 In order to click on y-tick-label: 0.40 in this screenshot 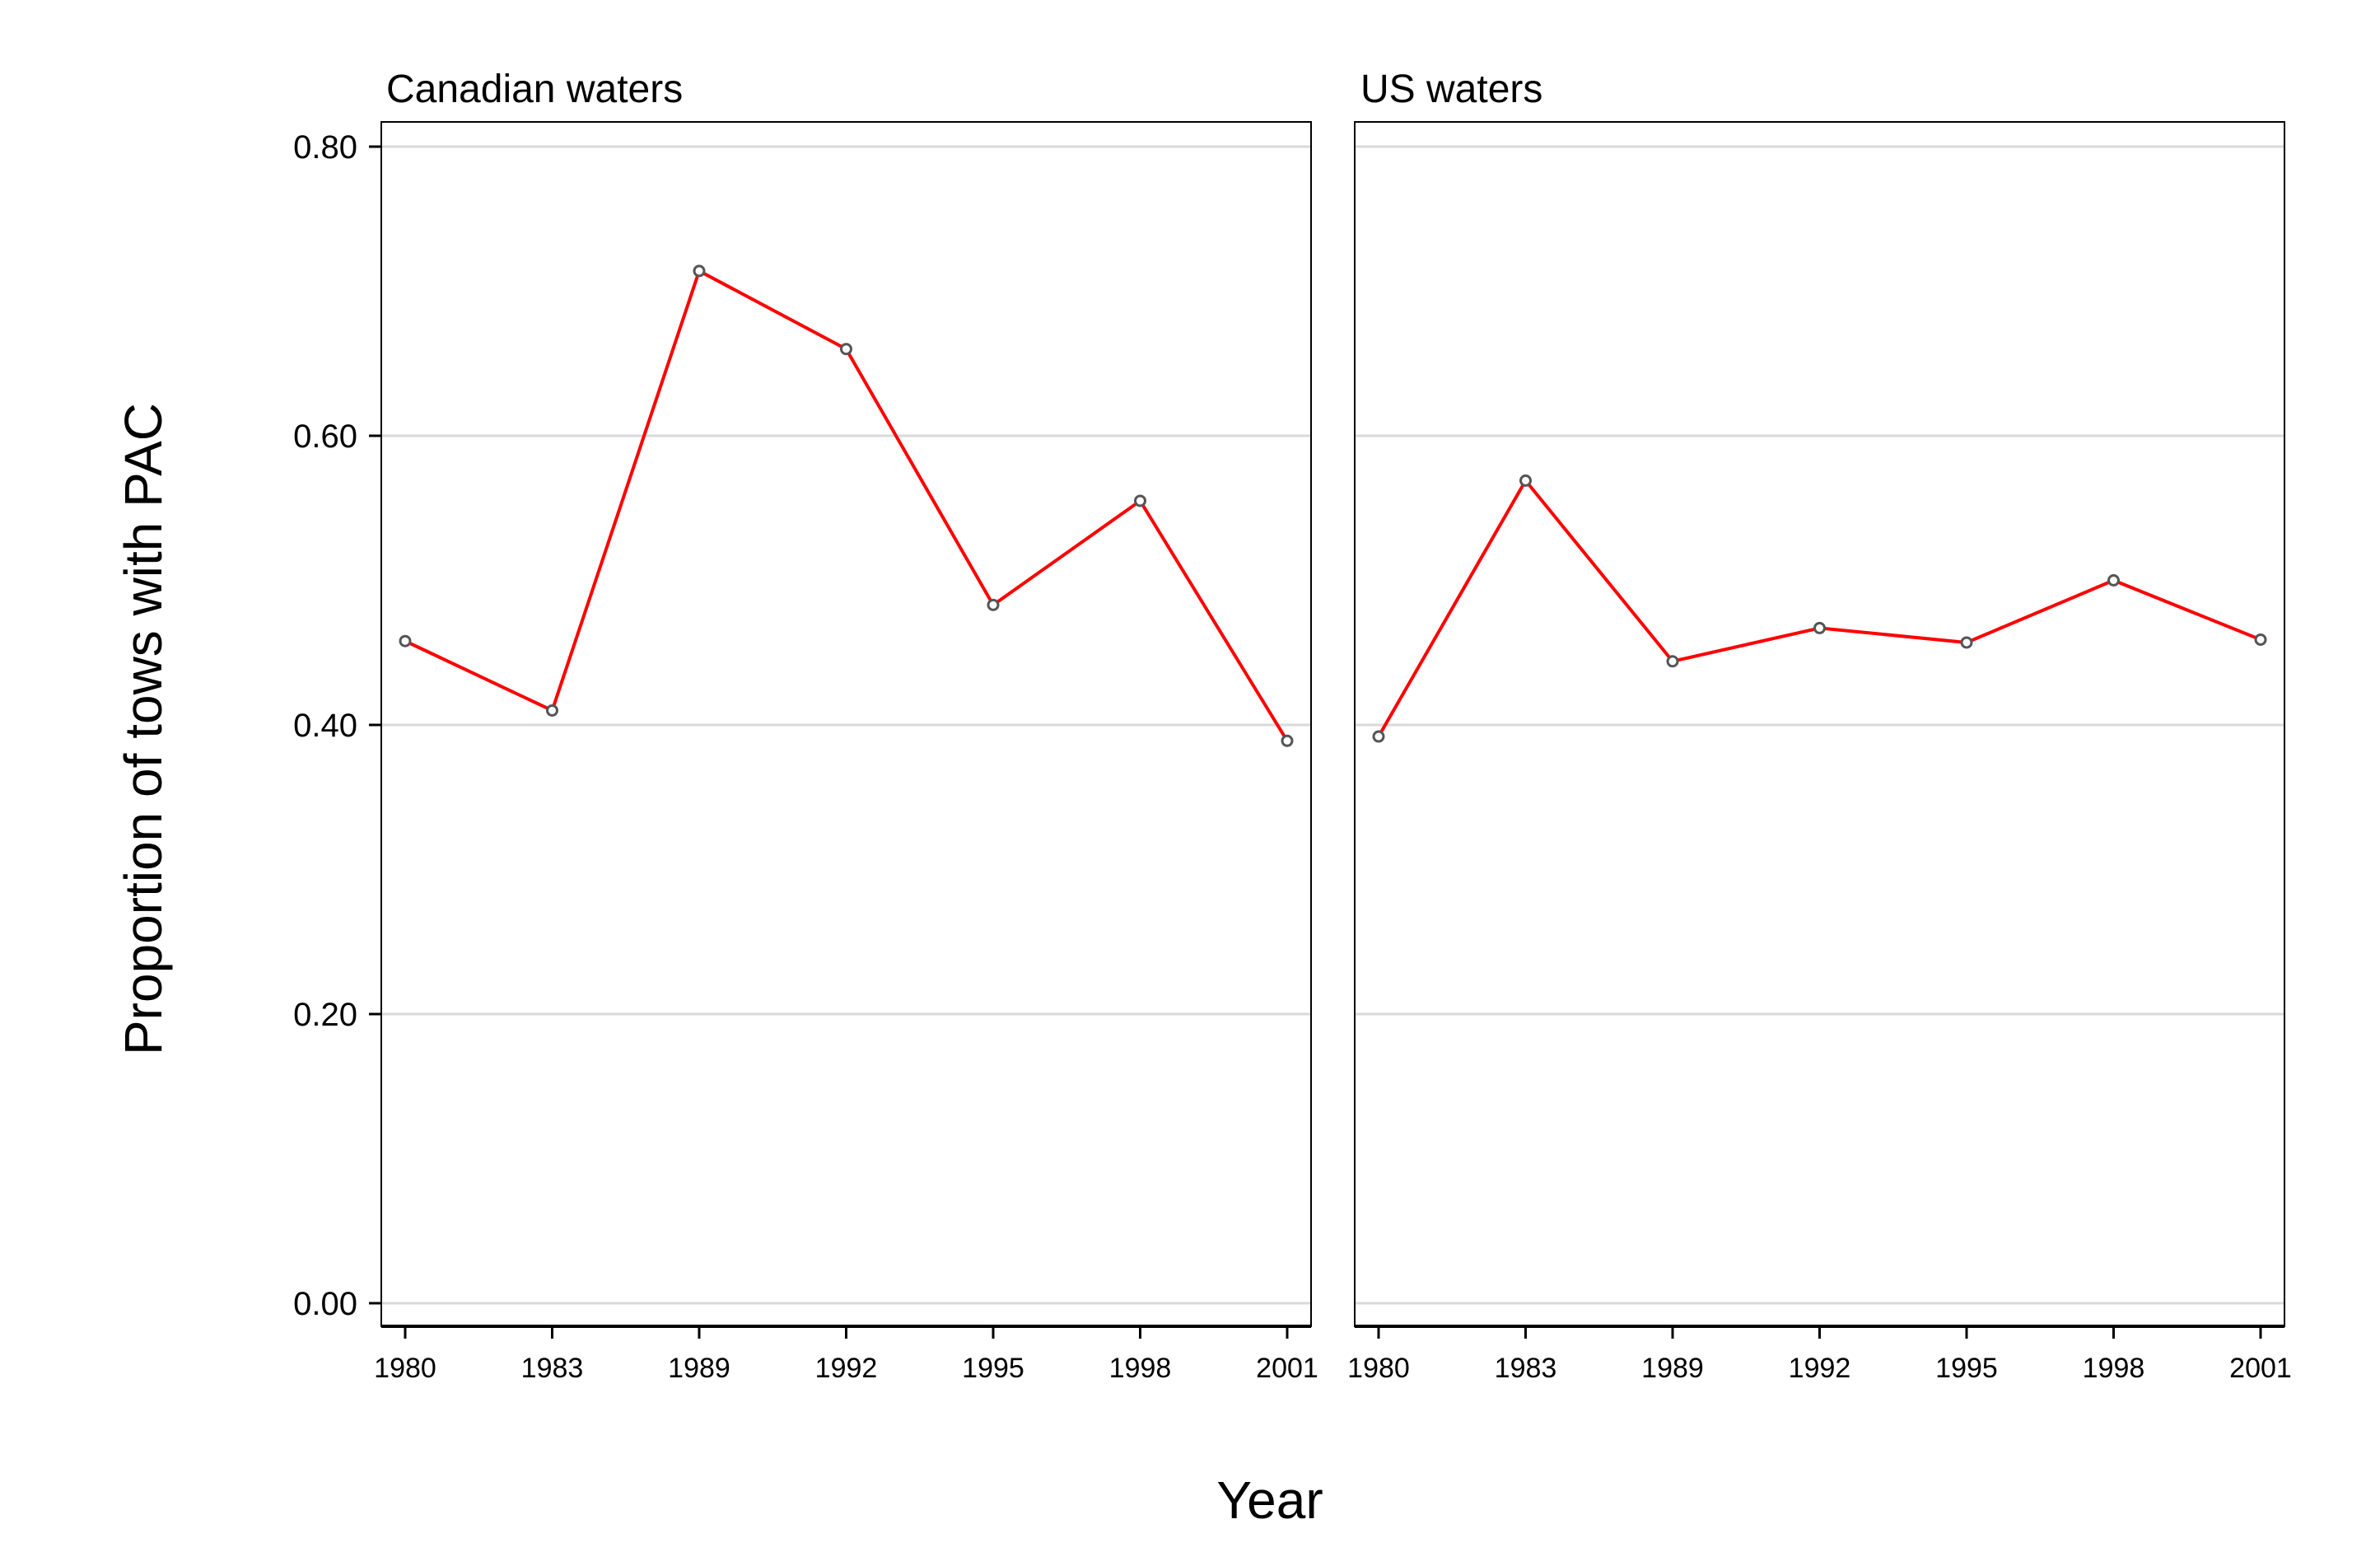, I will do `click(325, 726)`.